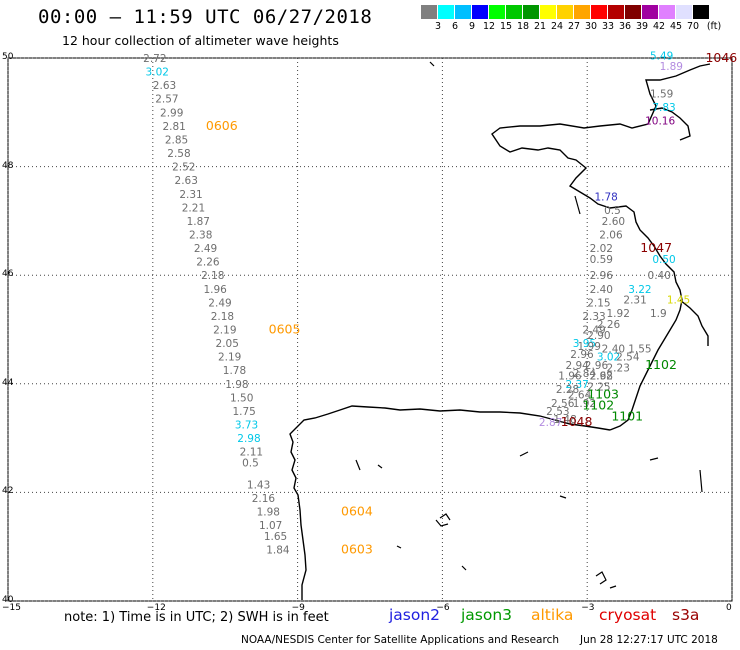  Describe the element at coordinates (608, 26) in the screenshot. I see `legend-tick-label: 33` at that location.